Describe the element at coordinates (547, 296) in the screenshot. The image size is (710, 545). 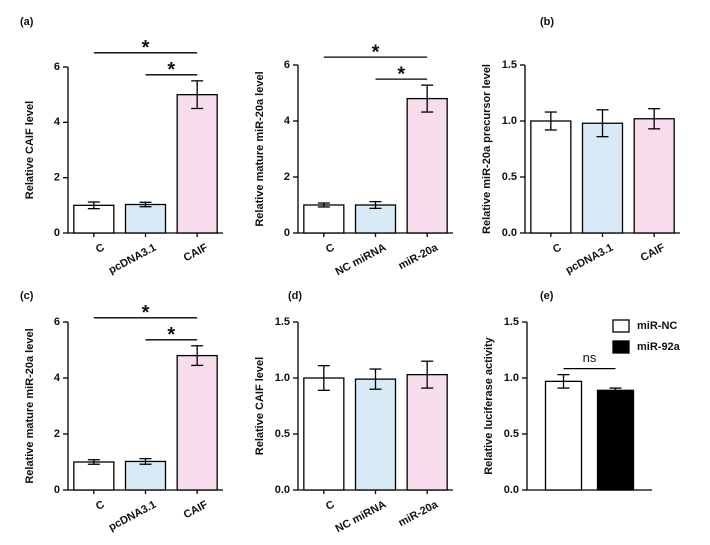
I see `panel-label: (e)` at that location.